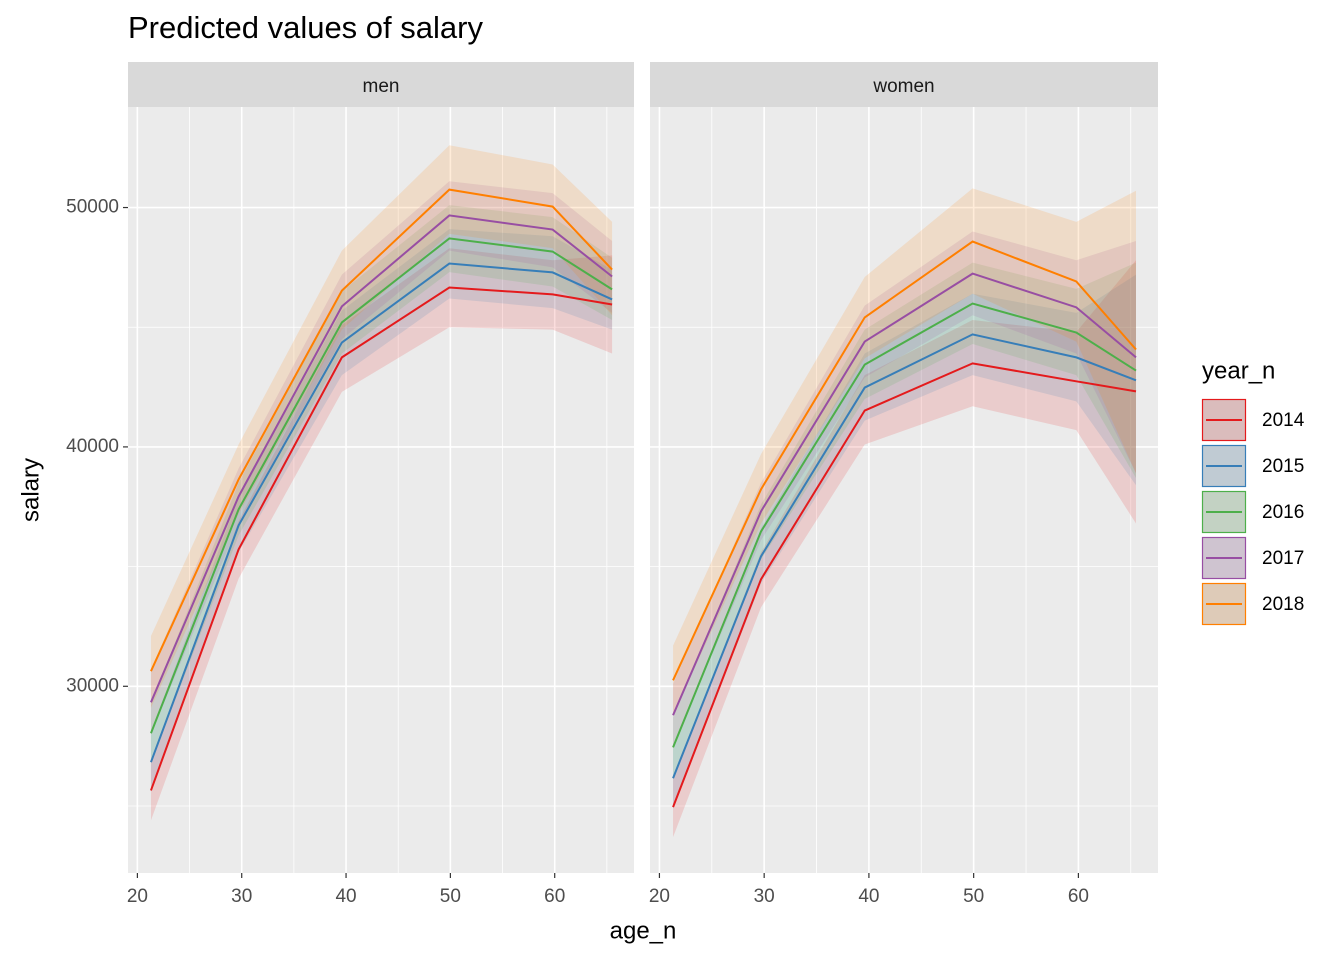 This screenshot has height=960, width=1344. I want to click on strip-label: men, so click(381, 86).